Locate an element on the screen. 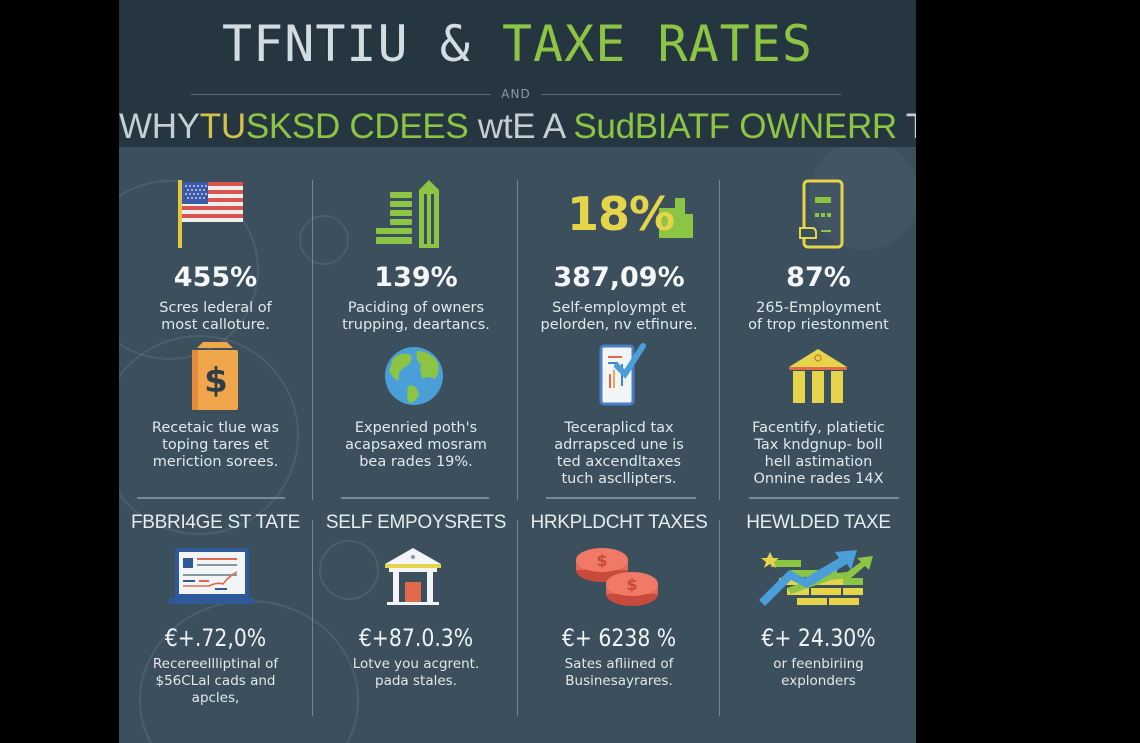  section-value: €+87.0.3% is located at coordinates (416, 638).